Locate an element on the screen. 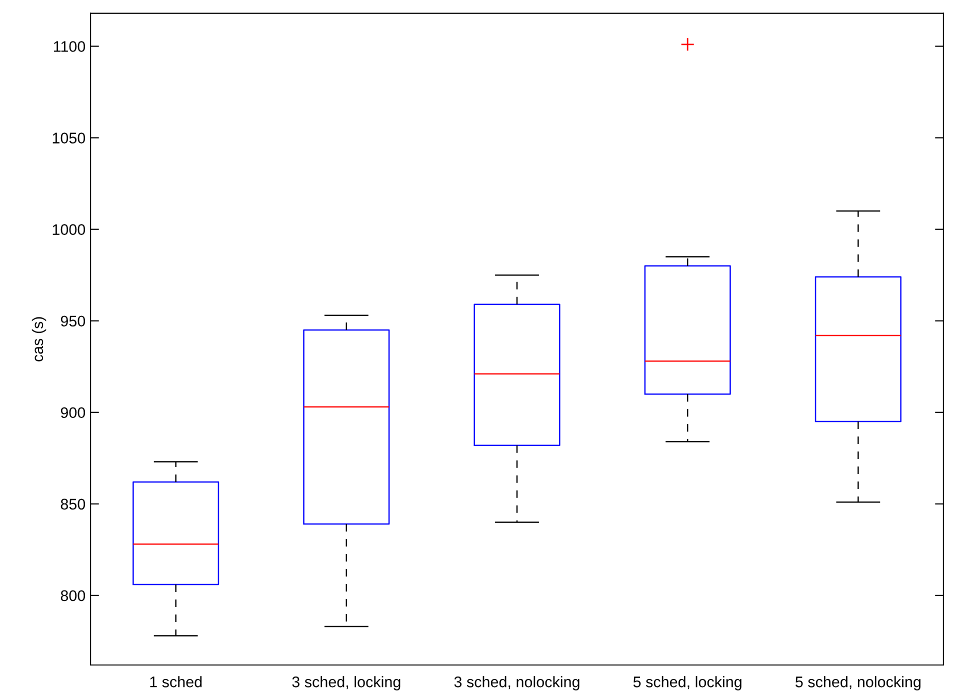  x-tick-label: 5 sched, locking is located at coordinates (687, 683).